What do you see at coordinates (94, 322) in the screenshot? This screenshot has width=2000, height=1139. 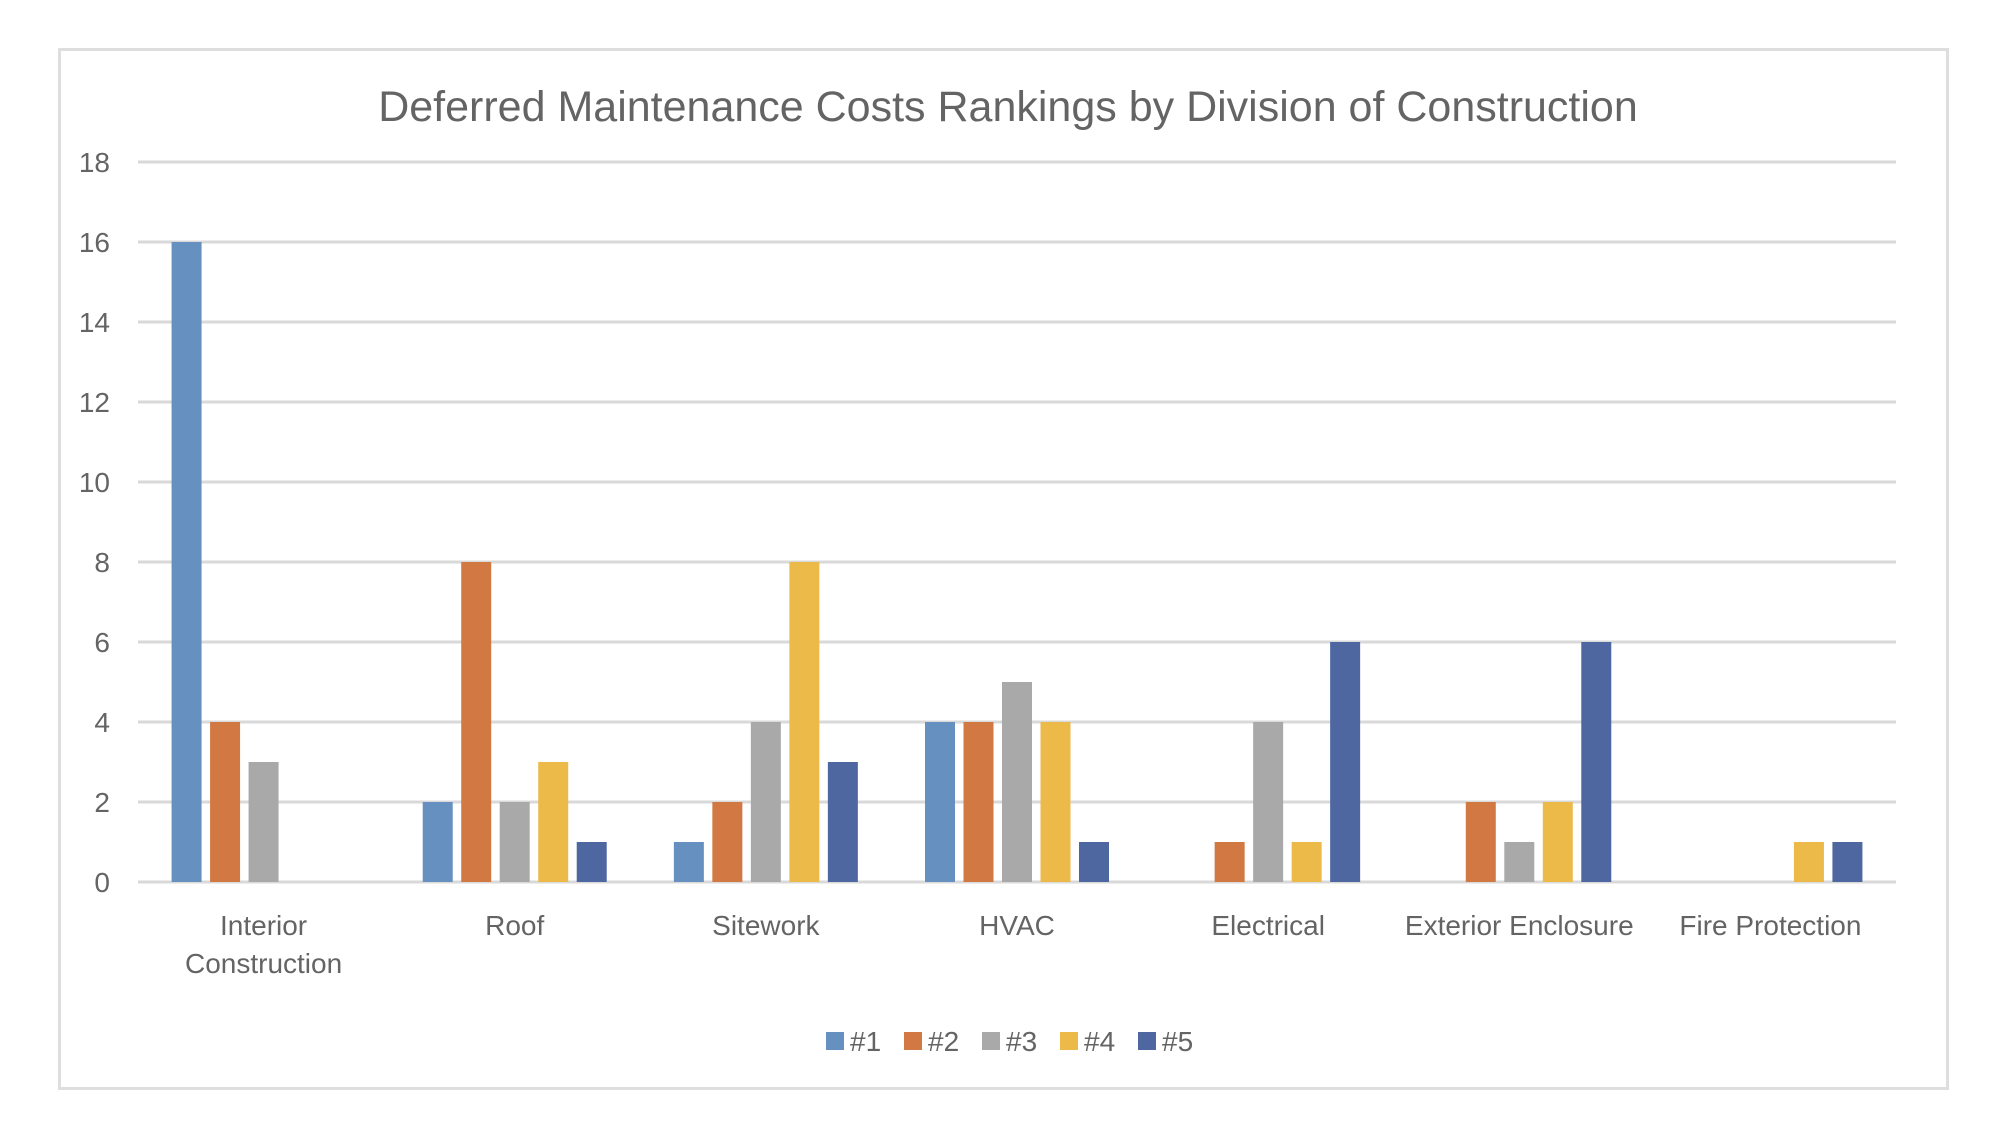 I see `y-tick-label: 14` at bounding box center [94, 322].